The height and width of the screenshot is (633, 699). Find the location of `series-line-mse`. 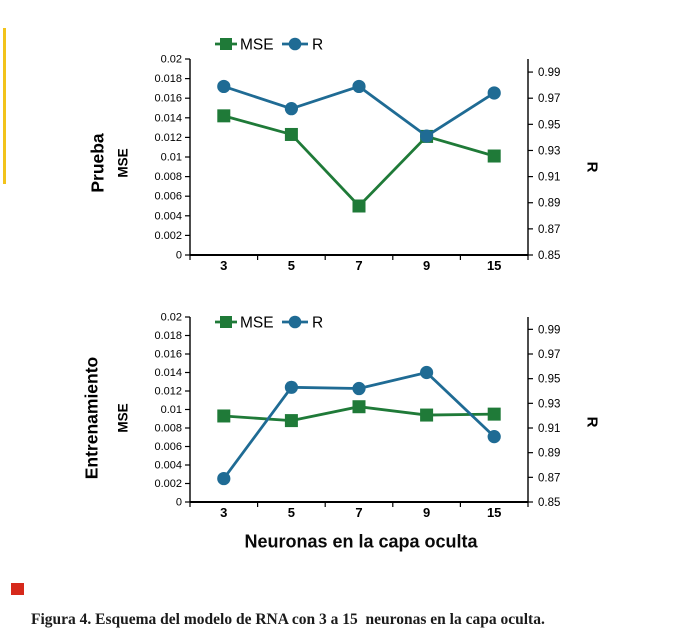

series-line-mse is located at coordinates (359, 161).